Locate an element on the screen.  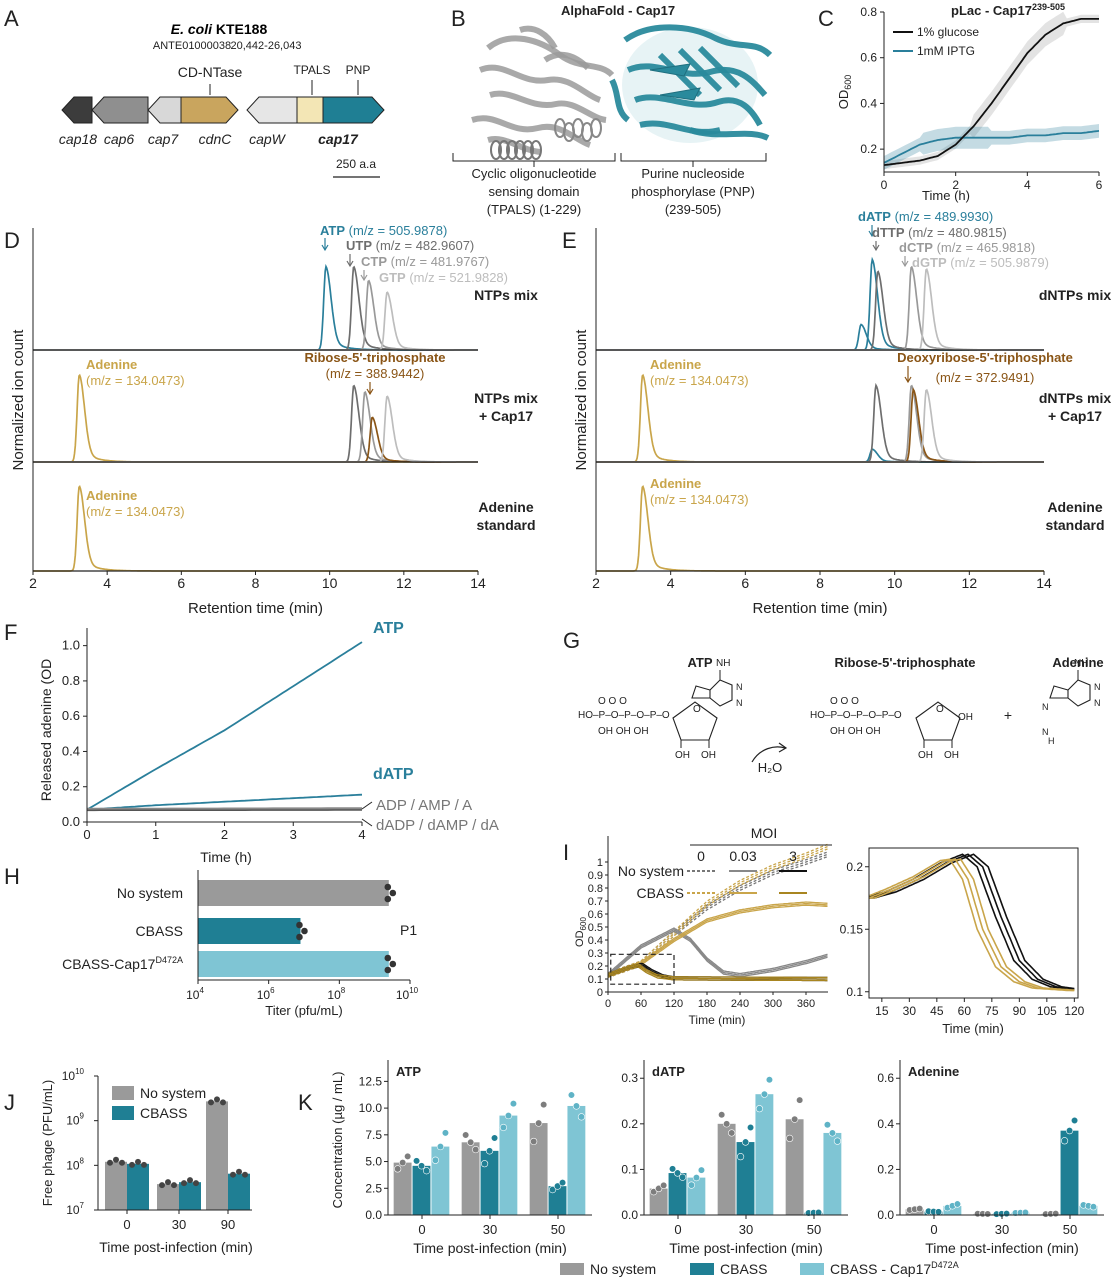
f-ylabel: Released adenine (OD is located at coordinates (46, 730).